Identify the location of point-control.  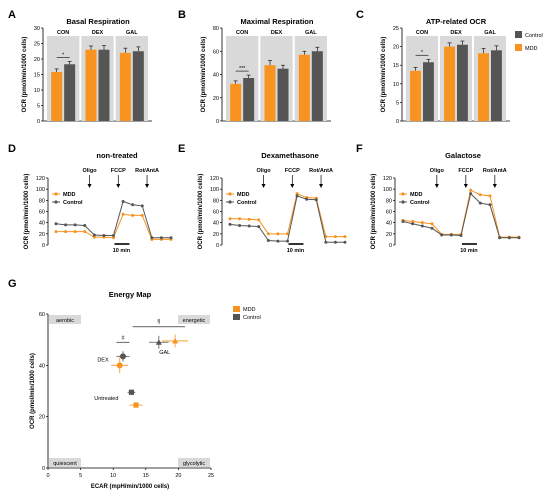
(122, 356).